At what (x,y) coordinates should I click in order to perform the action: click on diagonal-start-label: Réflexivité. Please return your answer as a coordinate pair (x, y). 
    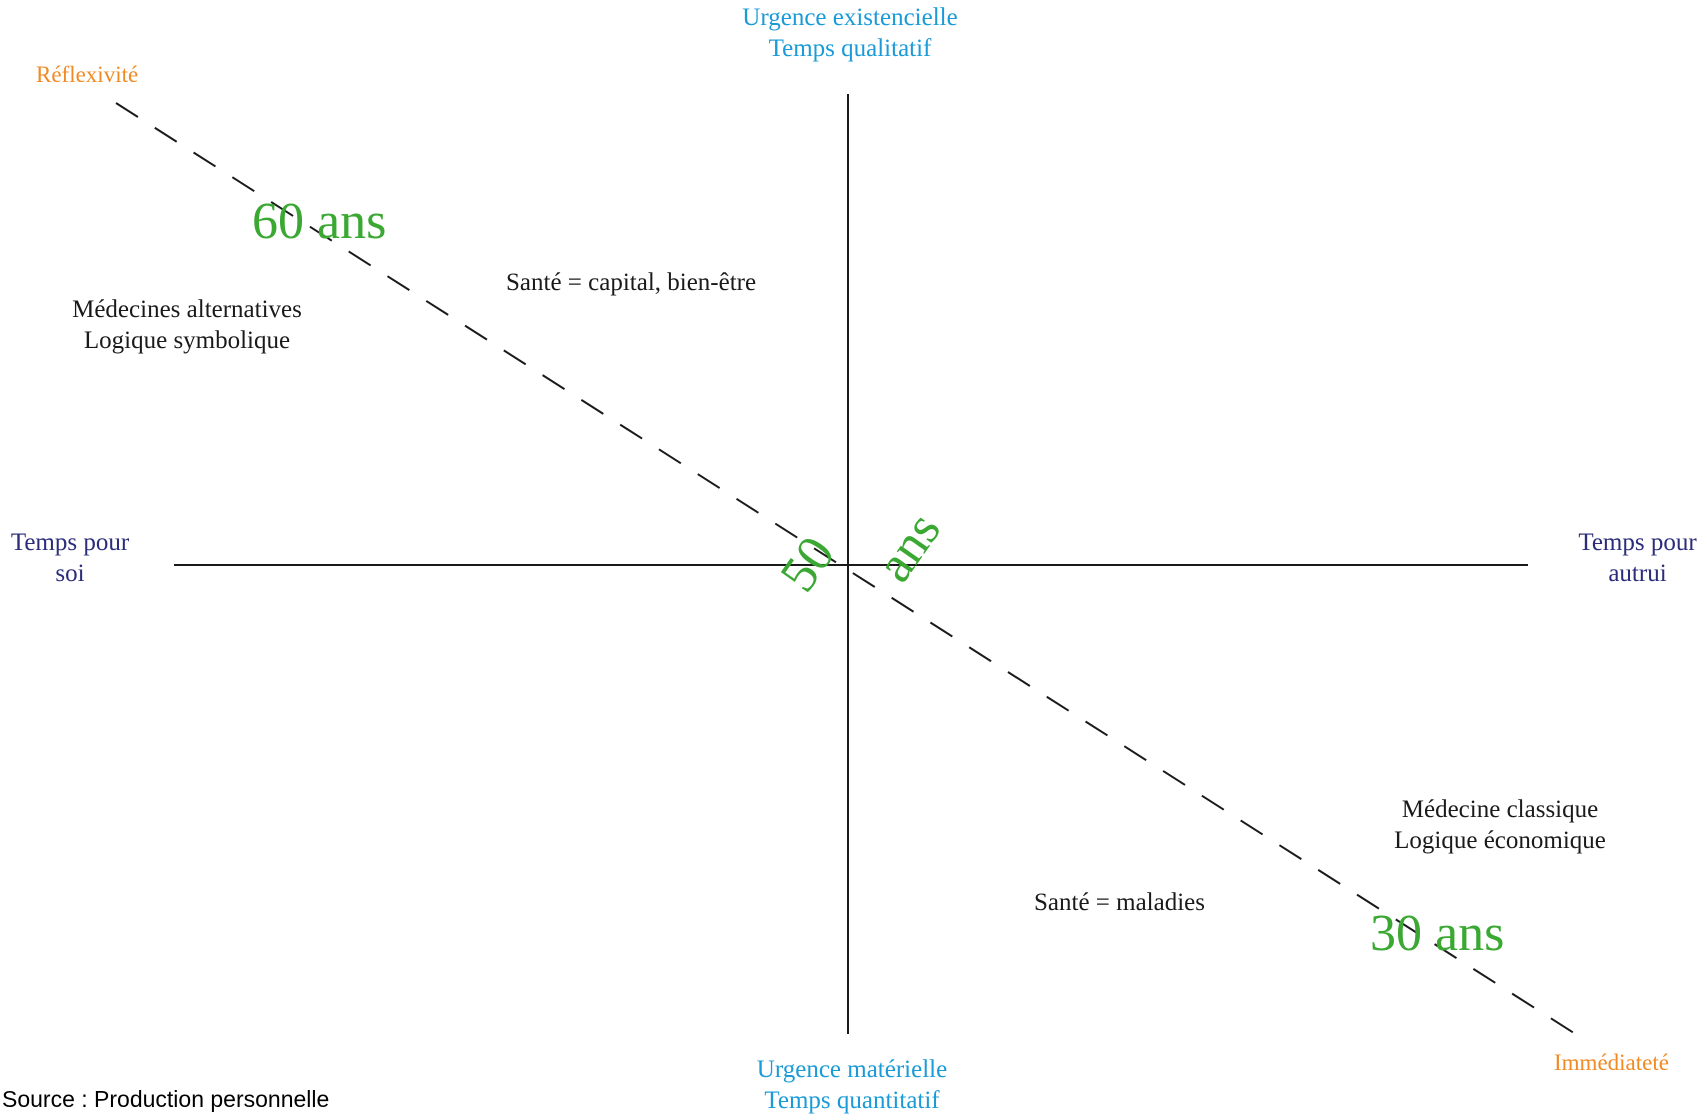
    Looking at the image, I should click on (87, 74).